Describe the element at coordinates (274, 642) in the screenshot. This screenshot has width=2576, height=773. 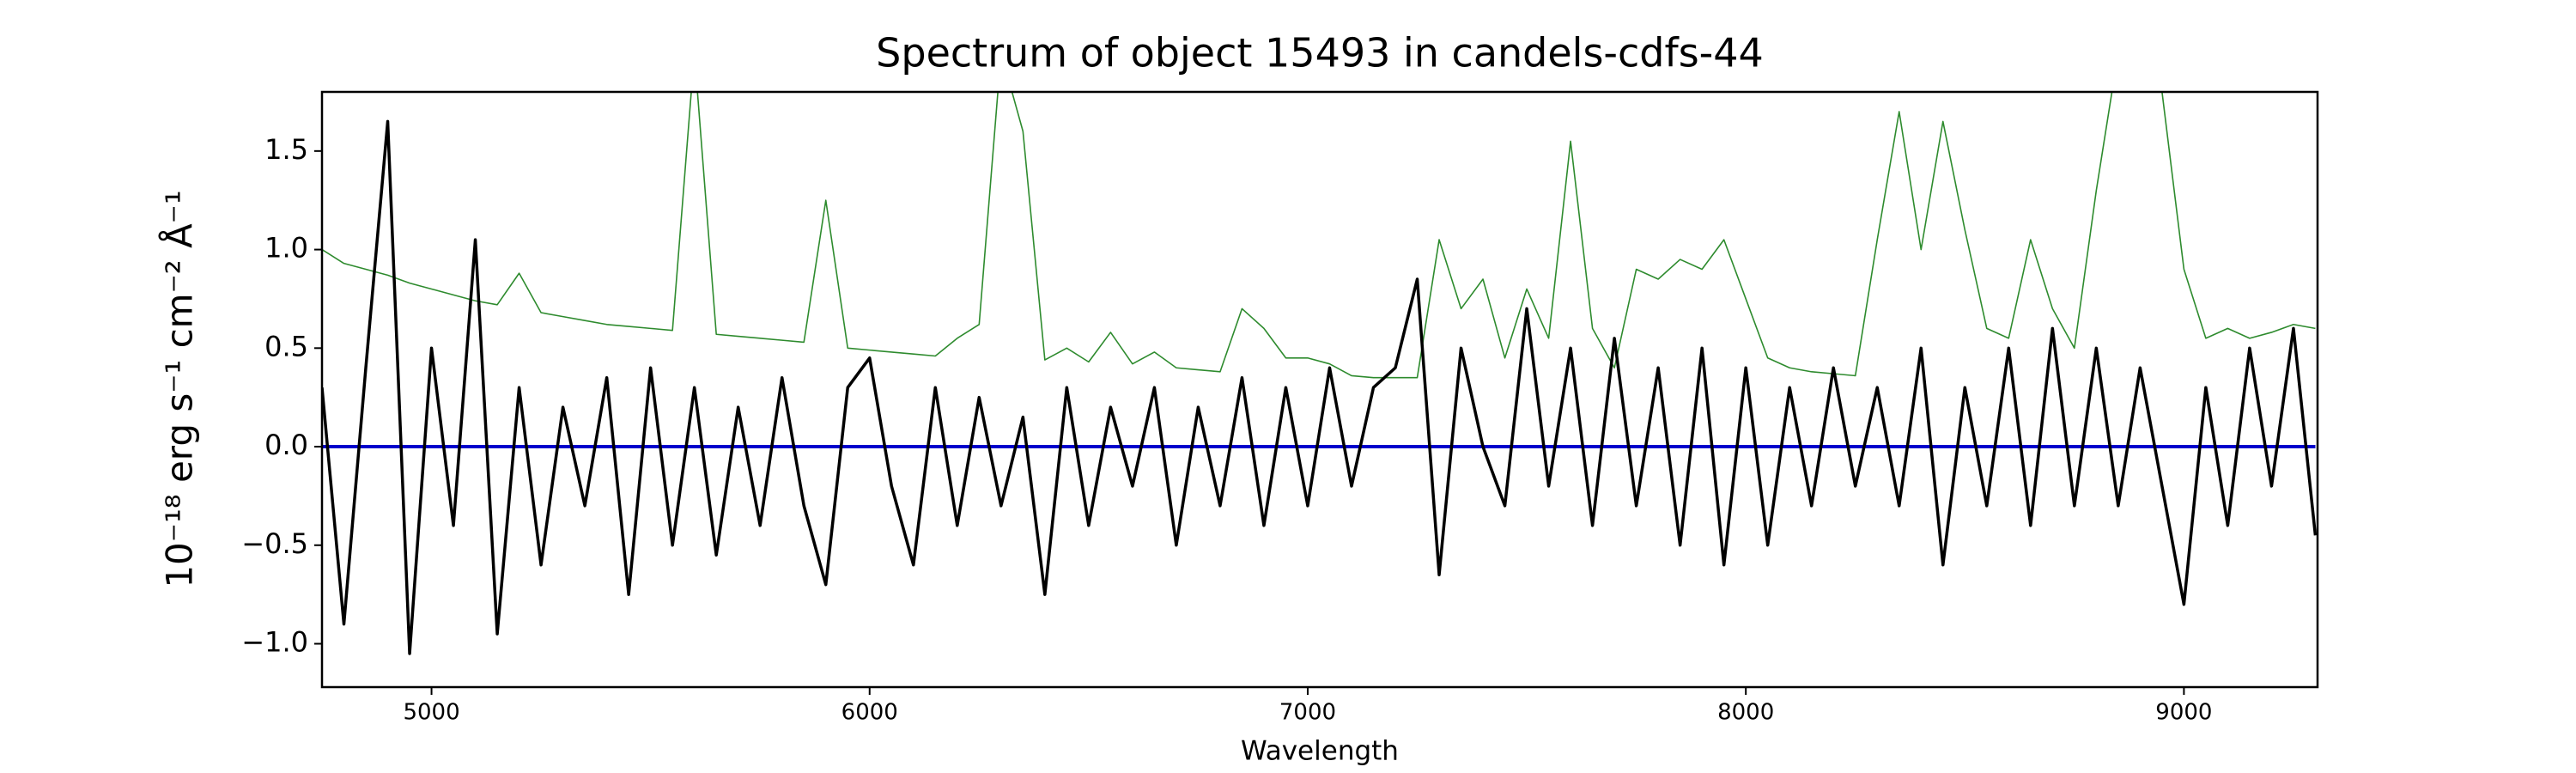
I see `y-tick-label: −1.0` at that location.